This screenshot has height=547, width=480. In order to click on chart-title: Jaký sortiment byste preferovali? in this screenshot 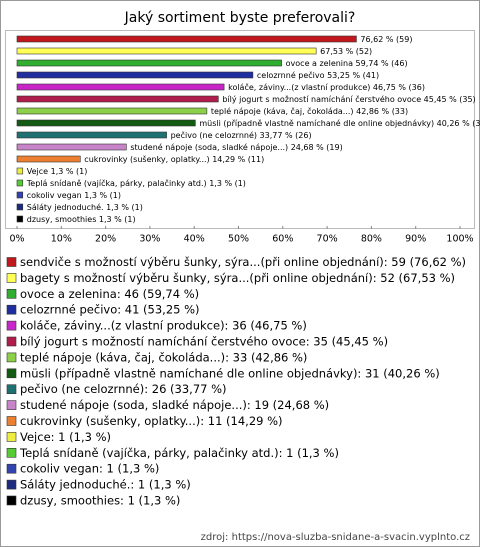, I will do `click(240, 18)`.